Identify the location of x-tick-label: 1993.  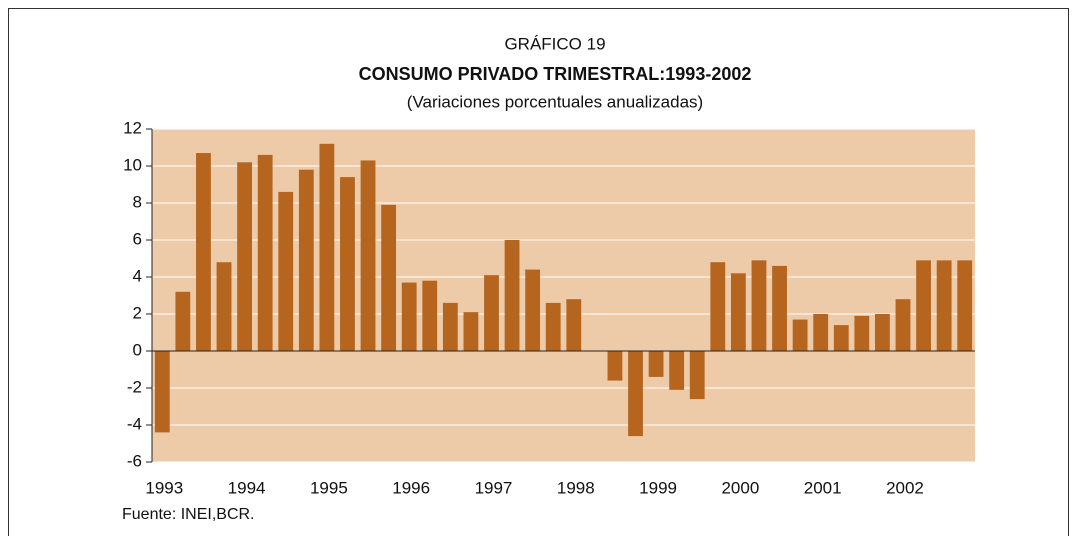
(164, 487).